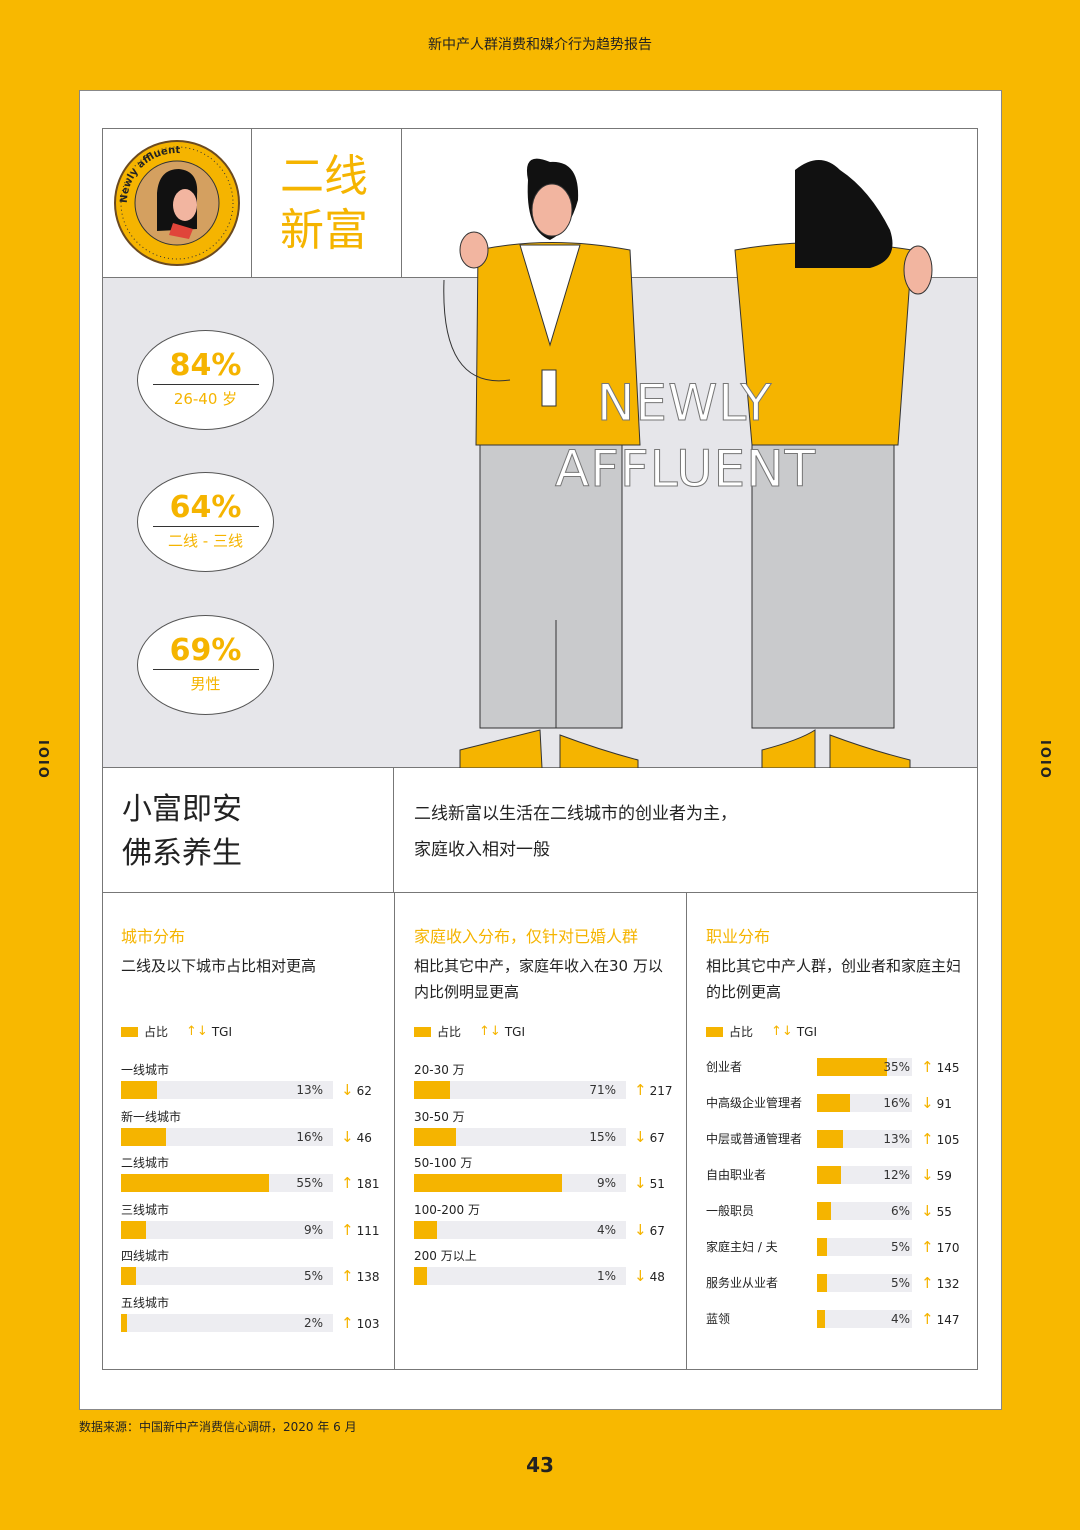 This screenshot has width=1080, height=1530. Describe the element at coordinates (944, 1212) in the screenshot. I see `tgi-number: 55` at that location.